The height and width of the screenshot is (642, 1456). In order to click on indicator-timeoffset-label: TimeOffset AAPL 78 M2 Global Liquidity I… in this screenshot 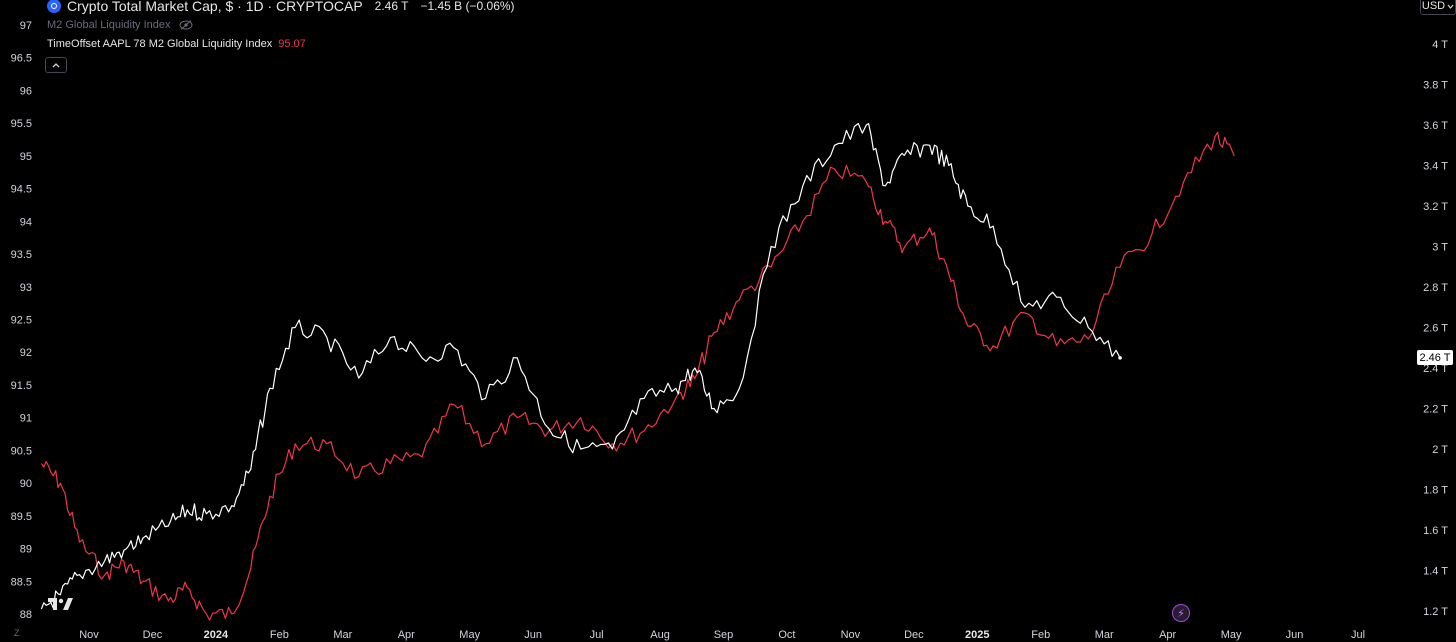, I will do `click(160, 44)`.